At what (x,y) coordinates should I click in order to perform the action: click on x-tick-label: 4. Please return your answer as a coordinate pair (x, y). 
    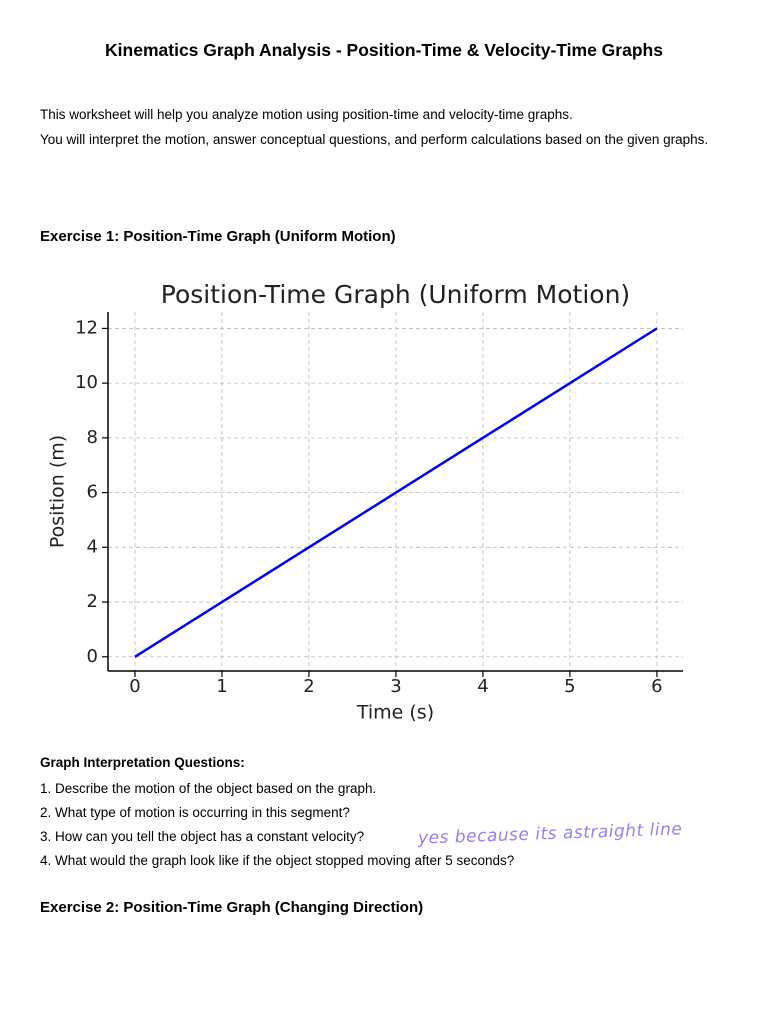
    Looking at the image, I should click on (482, 686).